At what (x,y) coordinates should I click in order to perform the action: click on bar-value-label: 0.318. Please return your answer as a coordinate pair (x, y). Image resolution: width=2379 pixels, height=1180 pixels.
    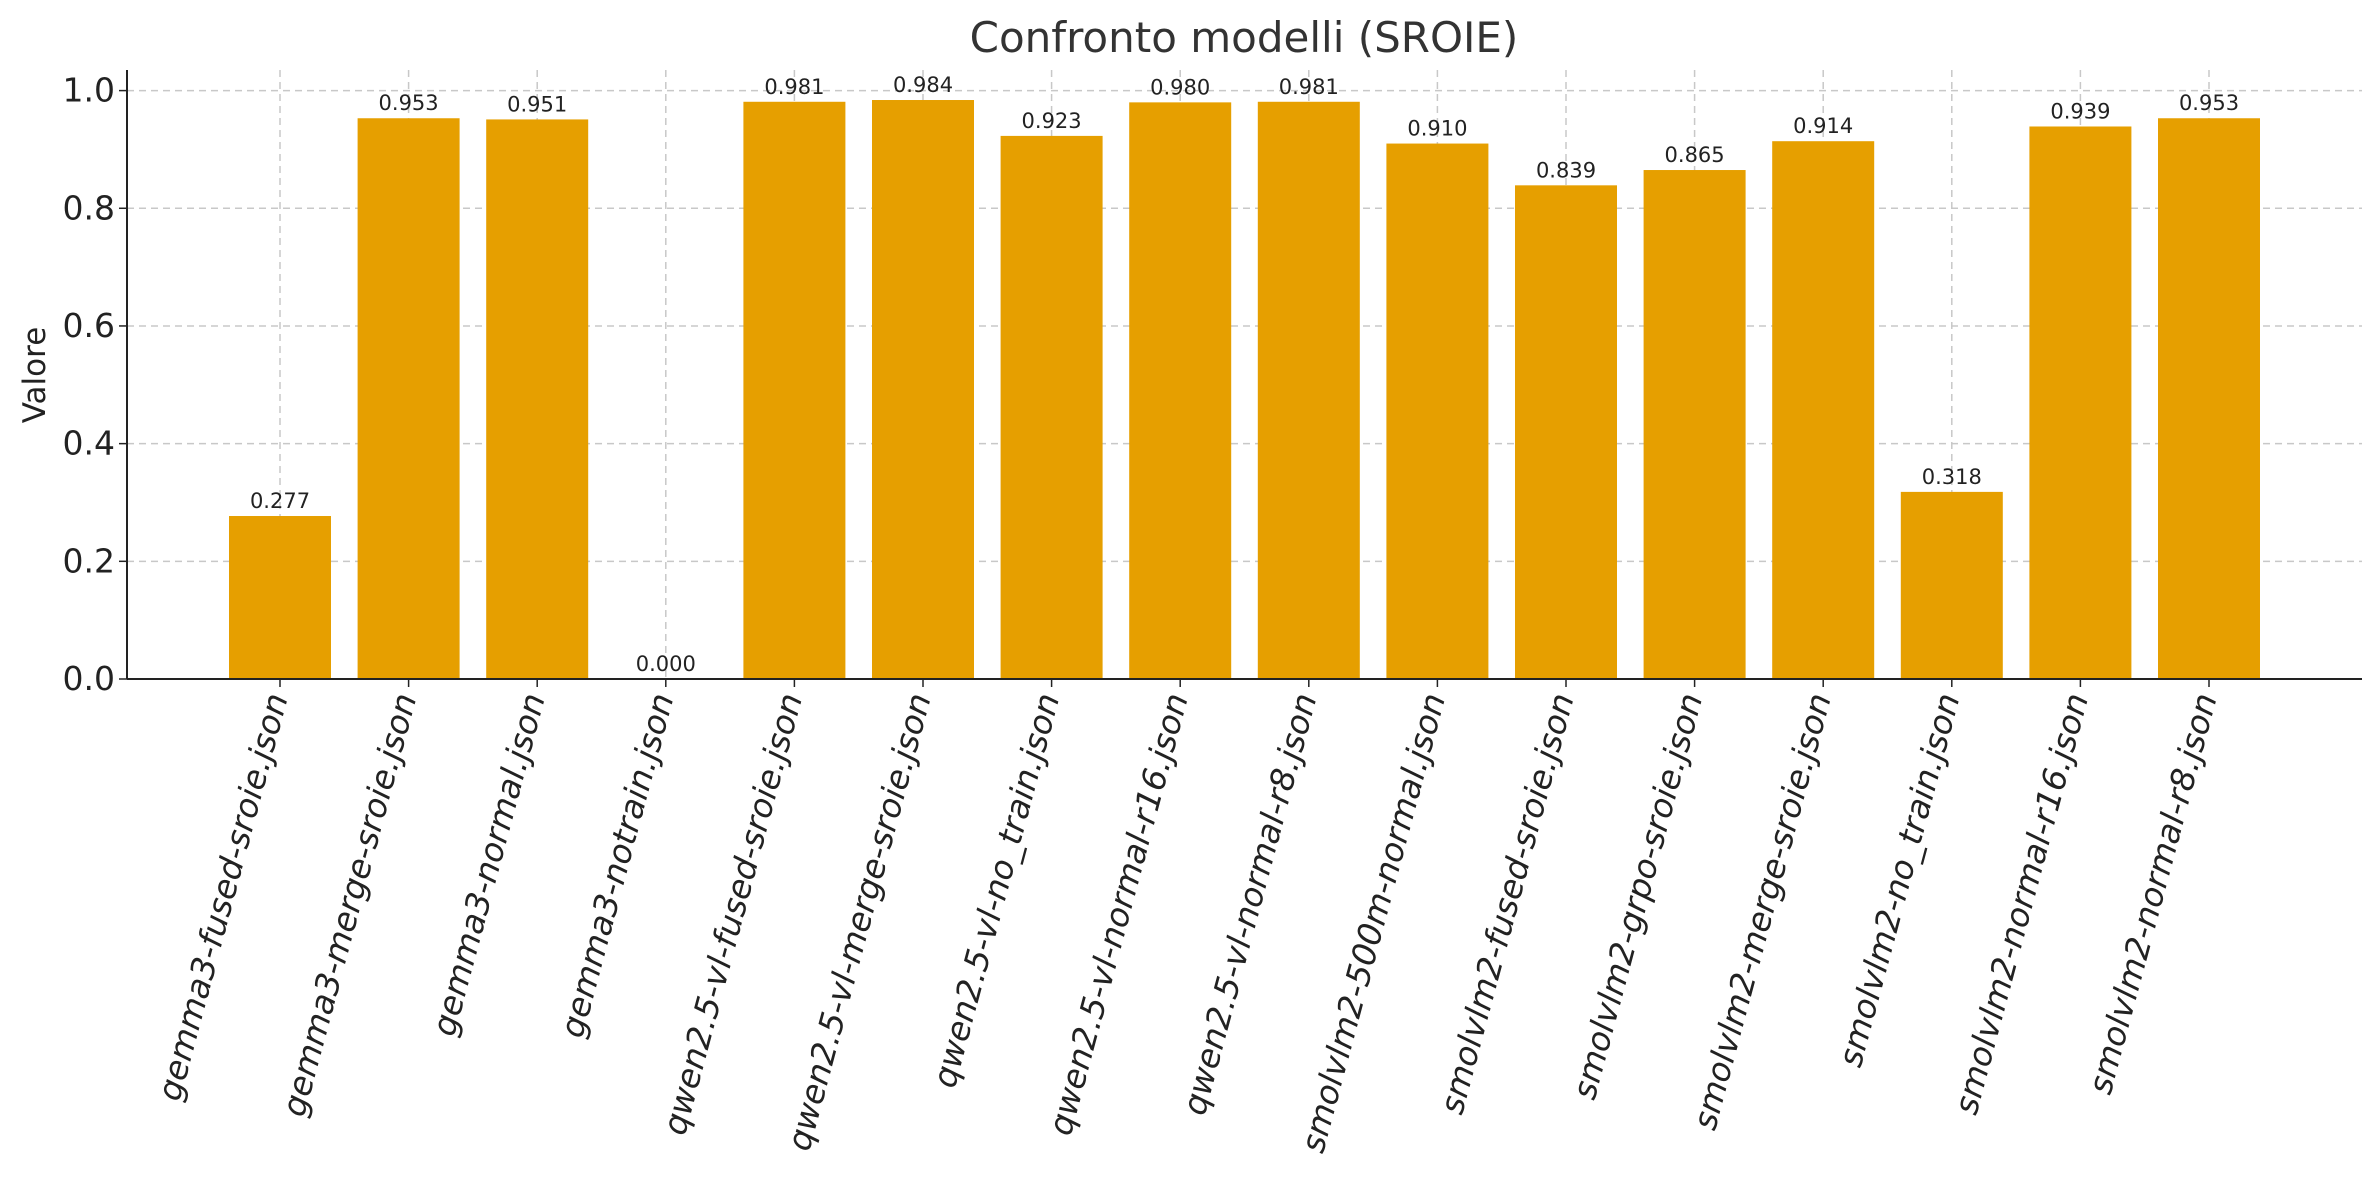
    Looking at the image, I should click on (1952, 477).